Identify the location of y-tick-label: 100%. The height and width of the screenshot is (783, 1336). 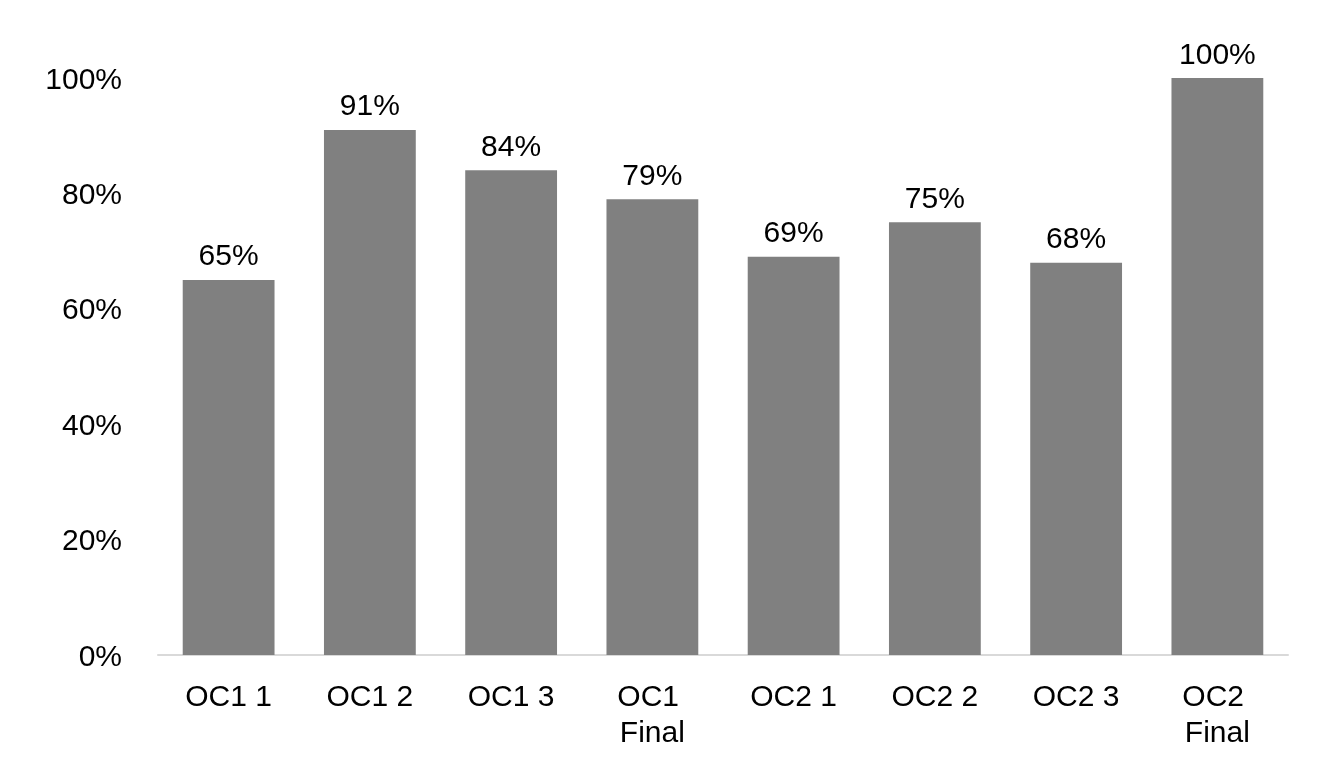
(83, 78).